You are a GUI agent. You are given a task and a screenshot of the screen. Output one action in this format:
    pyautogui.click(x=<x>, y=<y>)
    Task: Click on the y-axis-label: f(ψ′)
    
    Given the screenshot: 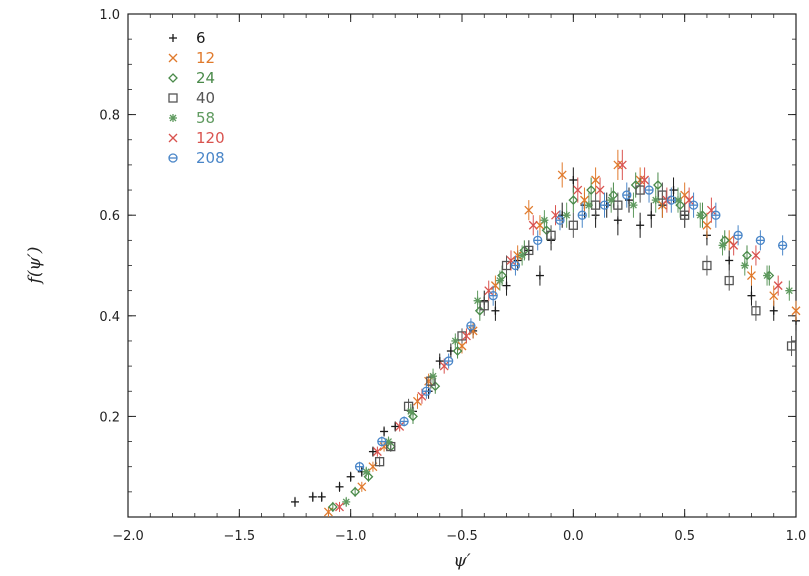 What is the action you would take?
    pyautogui.click(x=35, y=266)
    